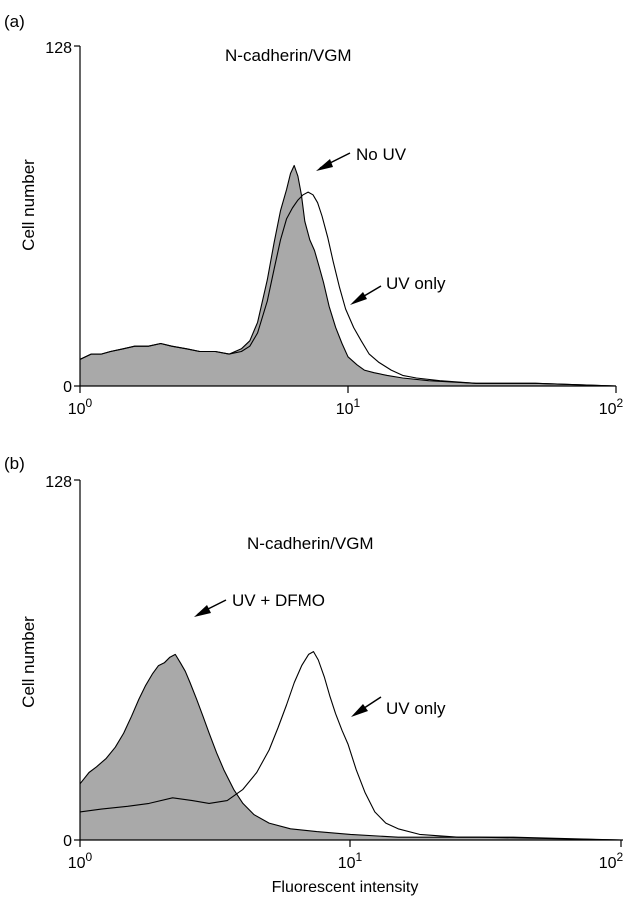 The image size is (640, 899). Describe the element at coordinates (350, 861) in the screenshot. I see `panel-b-x-tick-label-1: 10¹` at that location.